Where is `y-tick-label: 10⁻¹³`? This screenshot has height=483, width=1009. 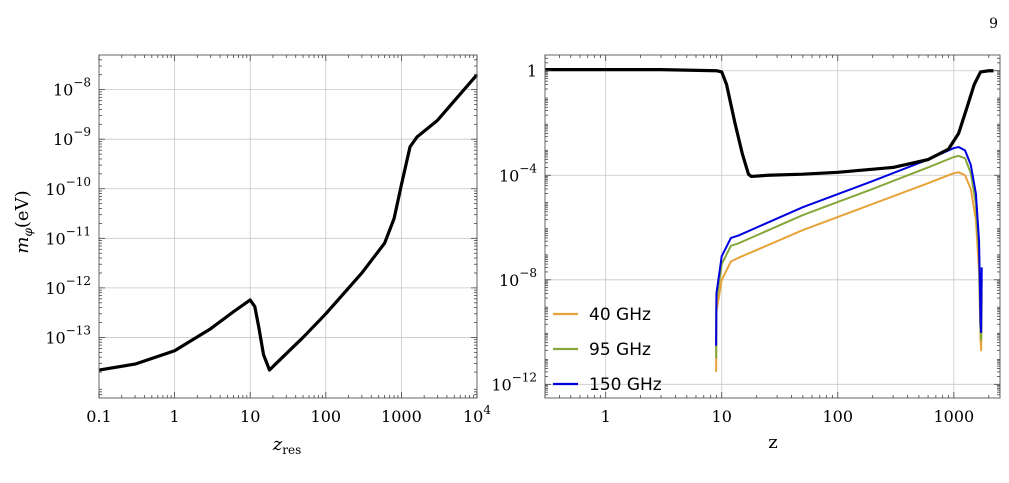 y-tick-label: 10⁻¹³ is located at coordinates (68, 335).